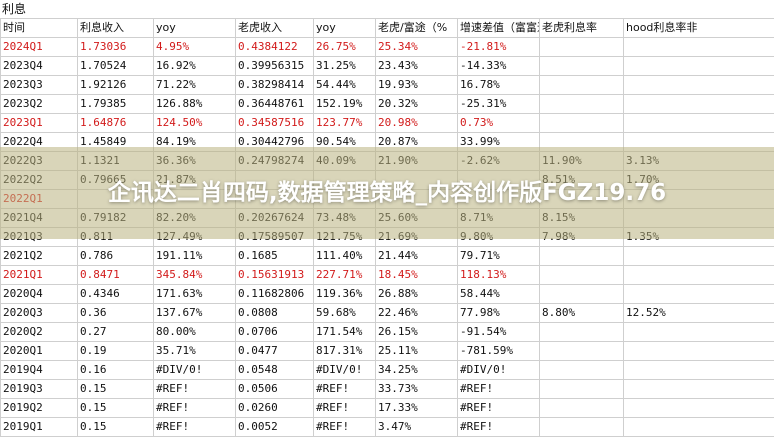  What do you see at coordinates (195, 256) in the screenshot?
I see `table-cell: 191.11%` at bounding box center [195, 256].